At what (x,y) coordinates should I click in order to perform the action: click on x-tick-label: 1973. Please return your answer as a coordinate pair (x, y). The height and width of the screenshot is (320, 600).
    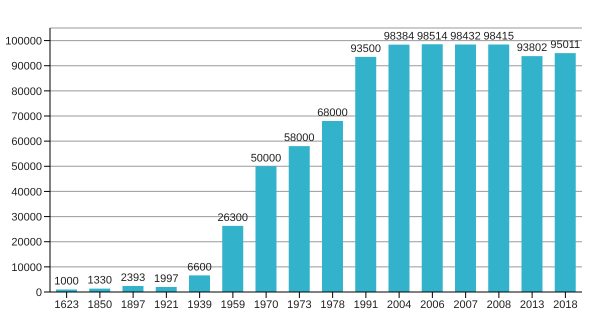
    Looking at the image, I should click on (299, 304).